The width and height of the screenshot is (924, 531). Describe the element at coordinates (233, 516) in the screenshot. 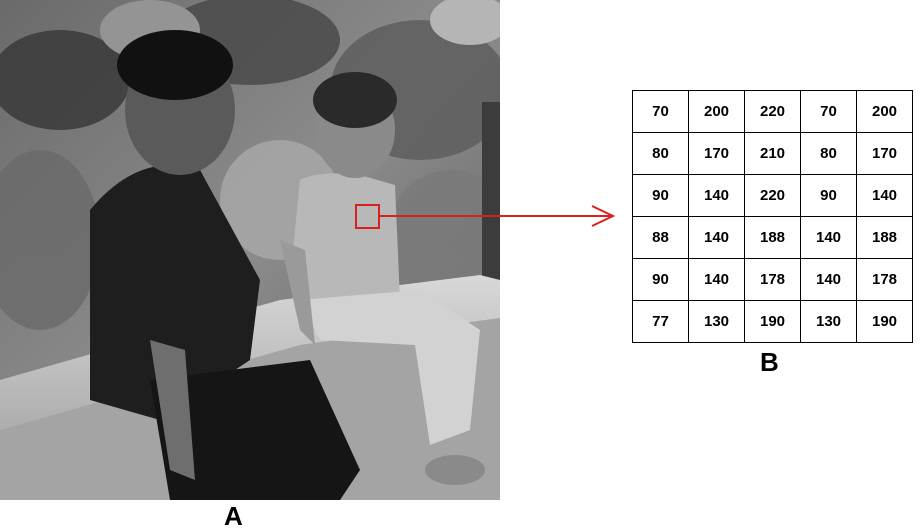

I see `photo-label: A` at that location.